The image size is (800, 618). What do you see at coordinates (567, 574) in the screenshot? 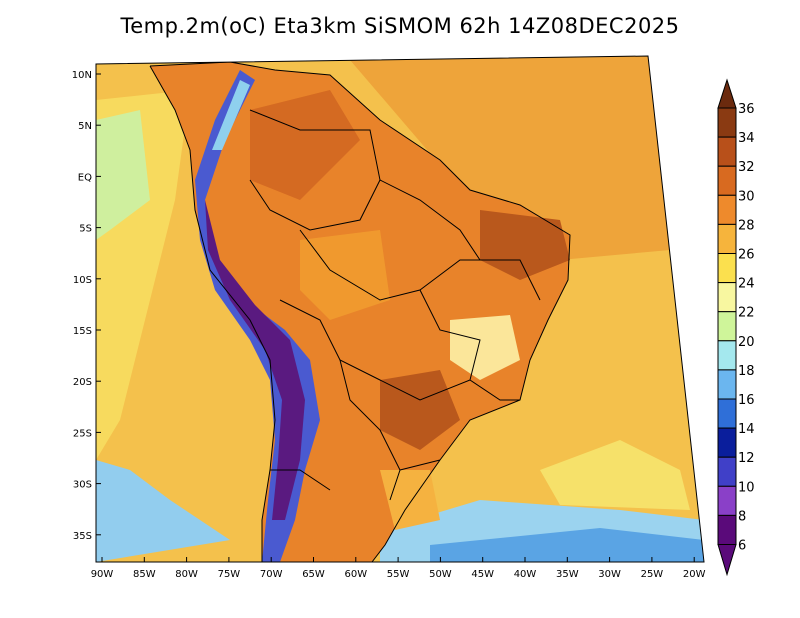
I see `lon-label: 35W` at bounding box center [567, 574].